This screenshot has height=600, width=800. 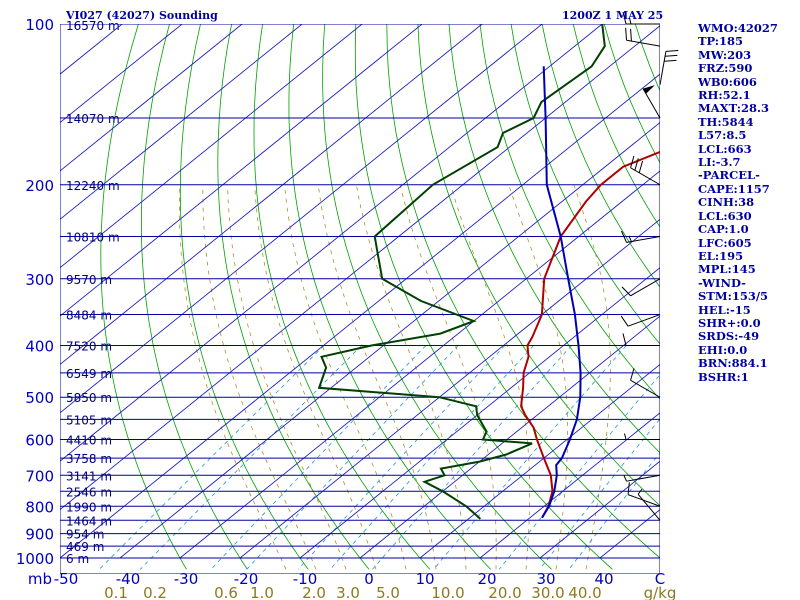 What do you see at coordinates (89, 374) in the screenshot?
I see `height-label: 6549 m` at bounding box center [89, 374].